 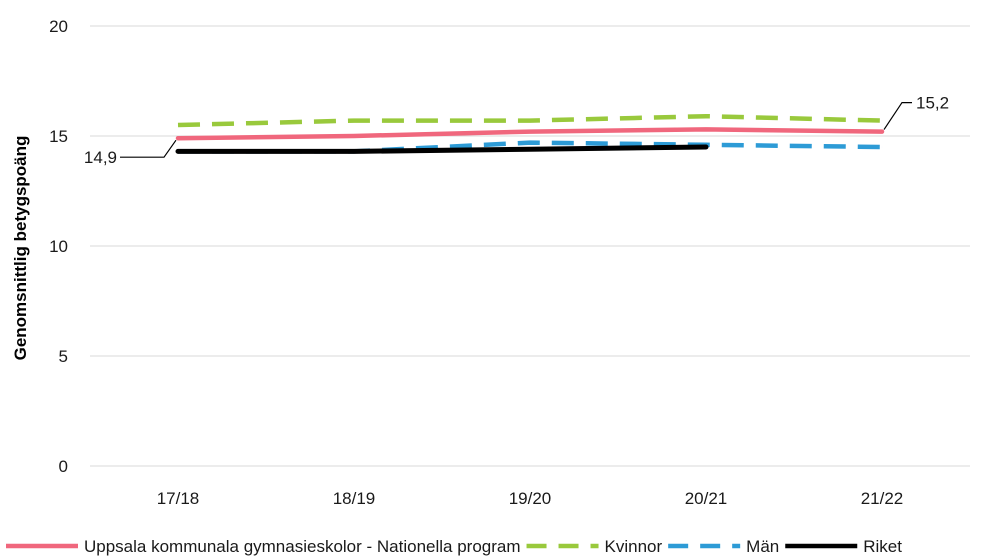 I want to click on y-axis-ticks: 0 5 10 15 20, so click(x=58, y=246).